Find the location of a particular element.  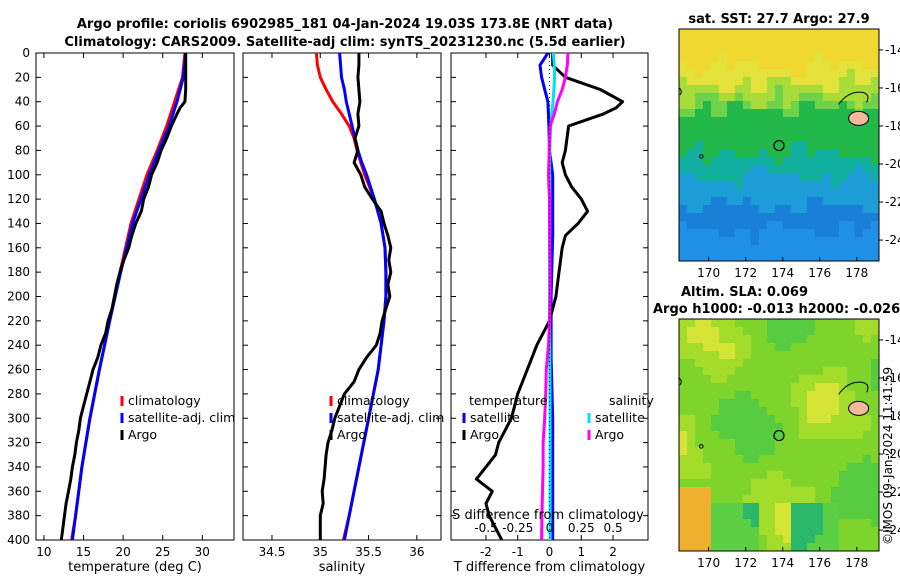

sla_map-ytick-label: -24 is located at coordinates (892, 530).